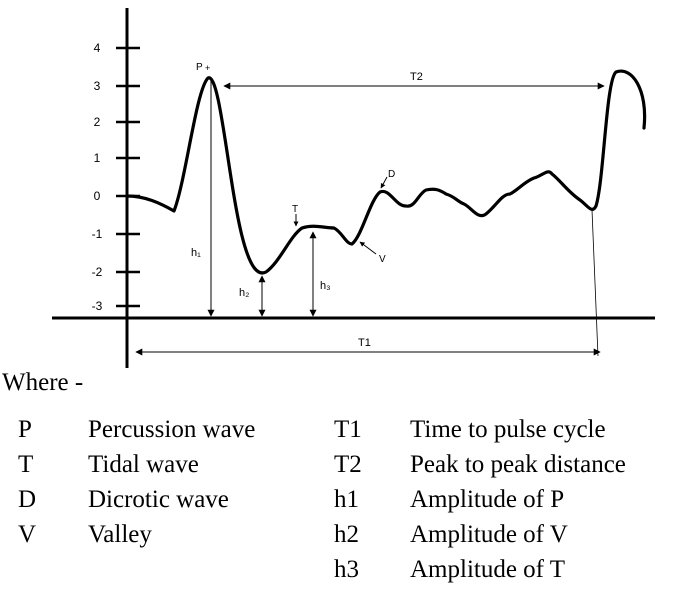 The height and width of the screenshot is (592, 688). I want to click on legend-meaning-p: Percussion wave, so click(172, 429).